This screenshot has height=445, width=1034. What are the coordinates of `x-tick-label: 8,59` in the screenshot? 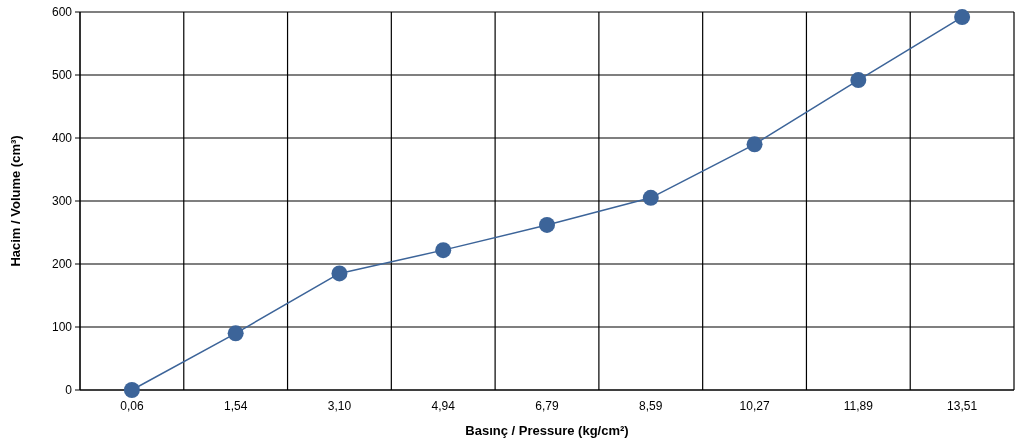 It's located at (651, 406).